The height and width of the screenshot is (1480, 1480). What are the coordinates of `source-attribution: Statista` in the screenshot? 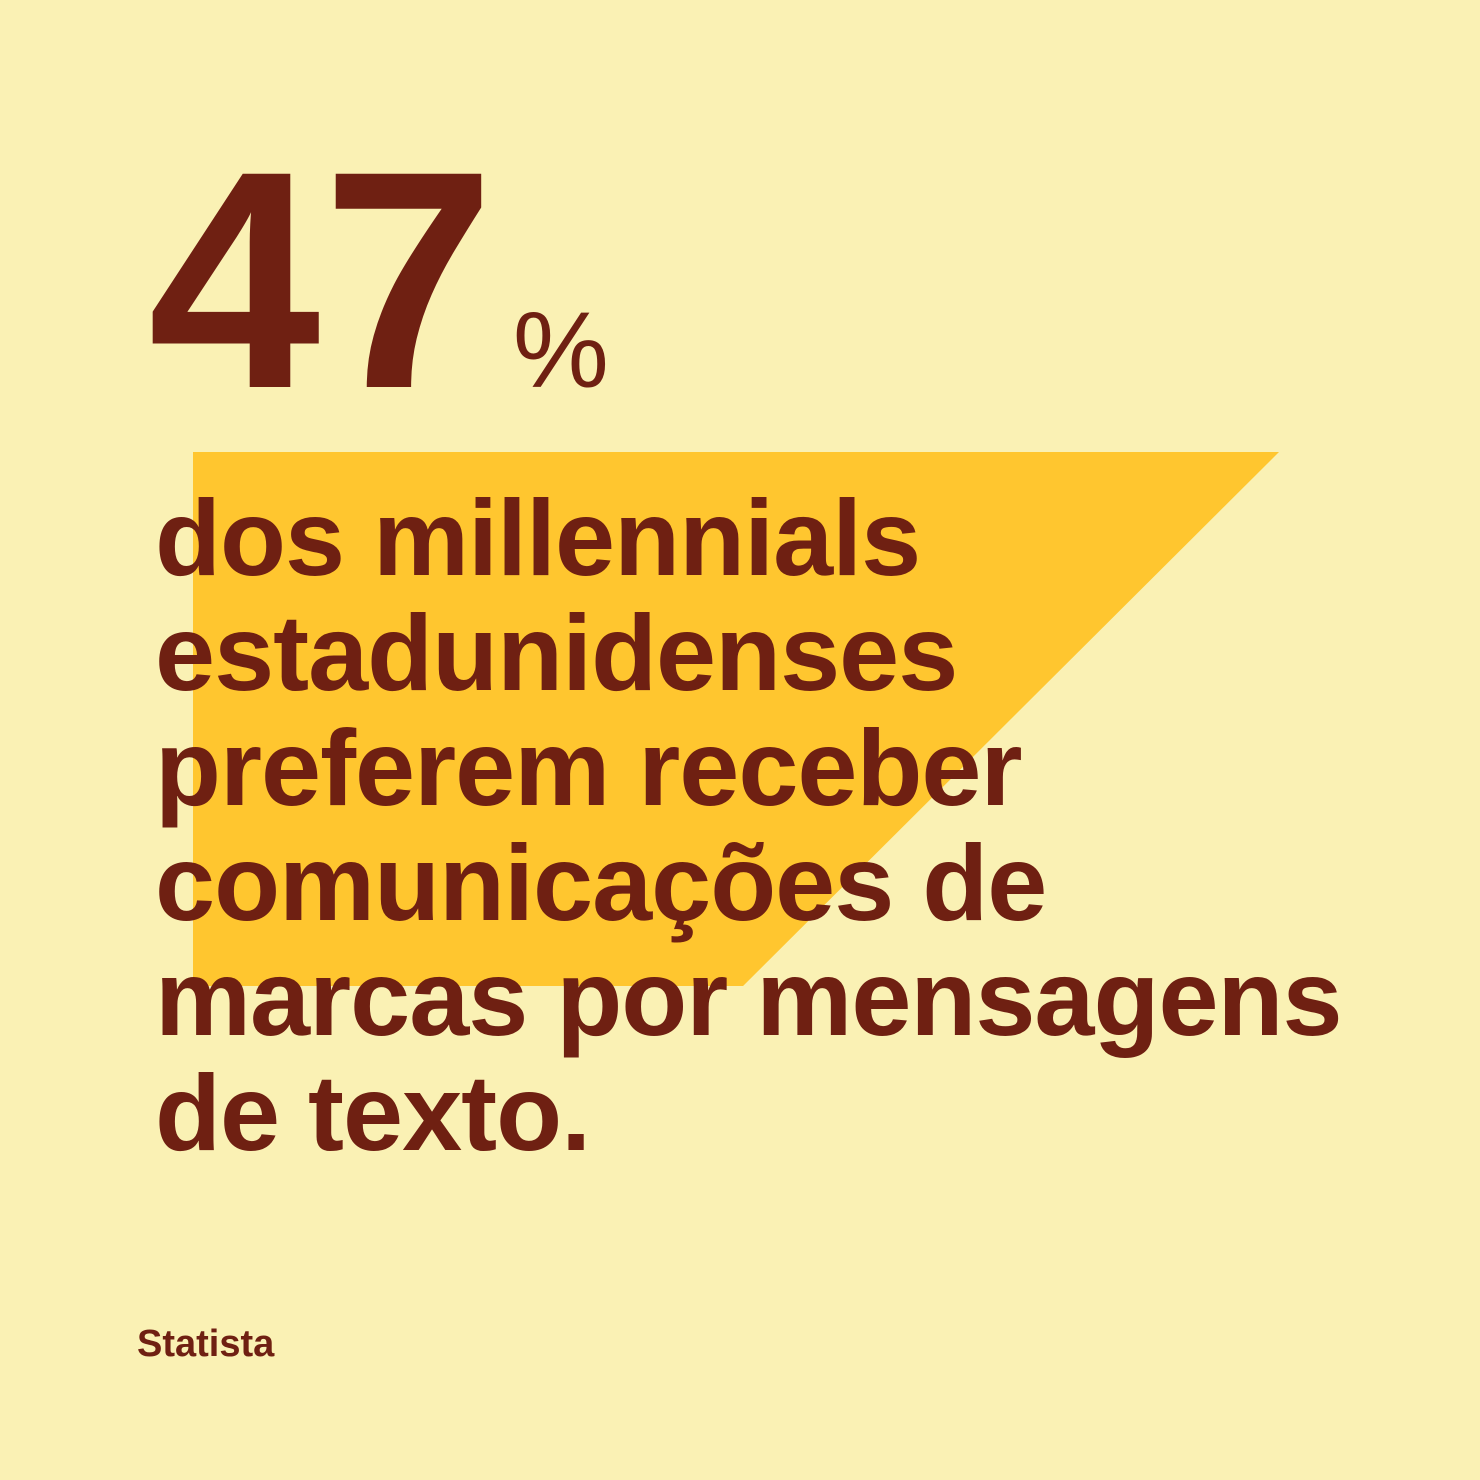 It's located at (206, 1344).